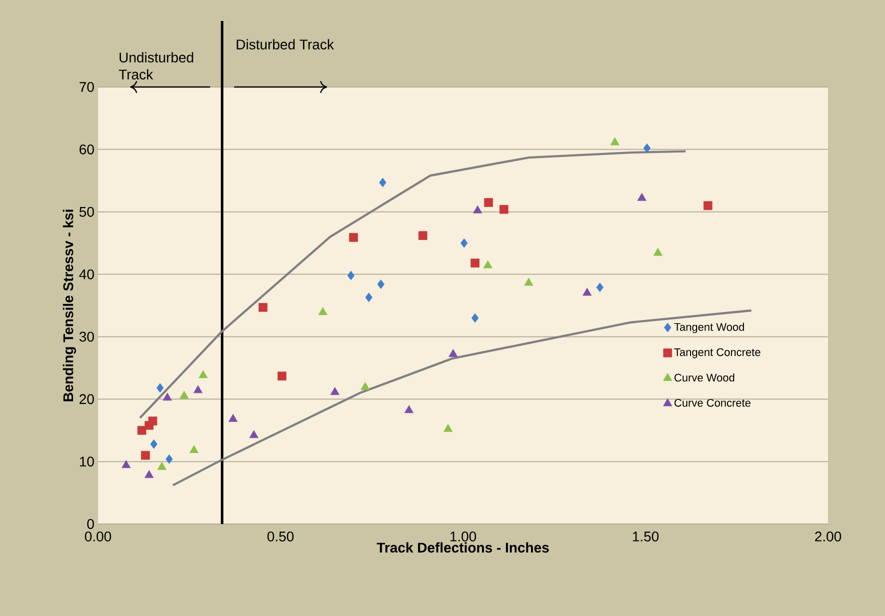 Image resolution: width=885 pixels, height=616 pixels. I want to click on x-axis-title: Track Deflections - Inches, so click(462, 547).